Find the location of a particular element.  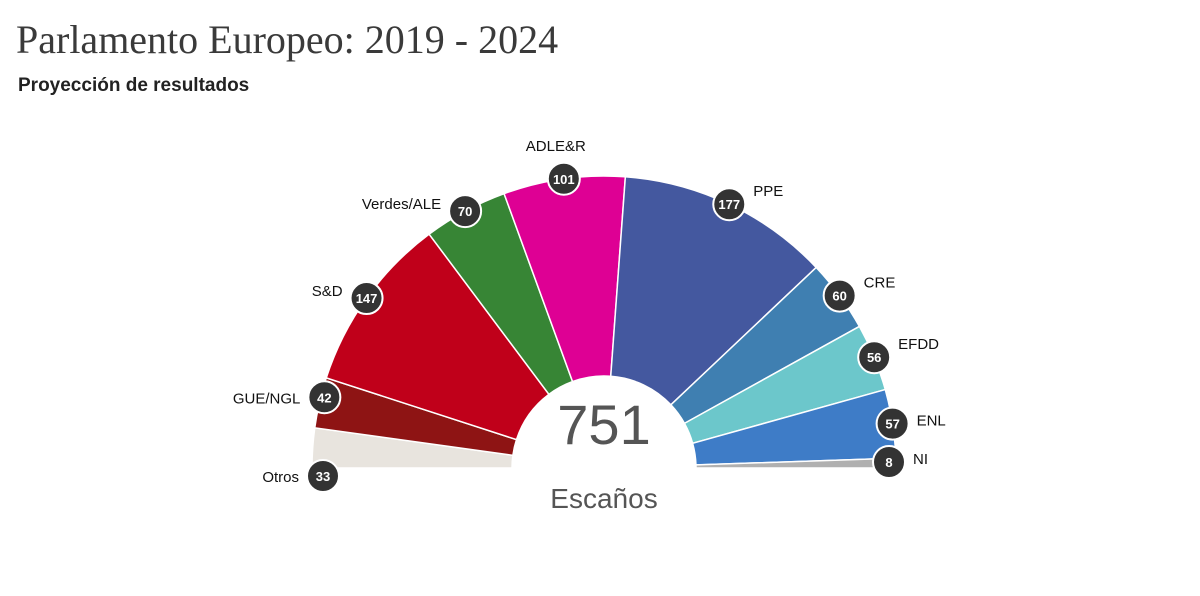

badge-ppe is located at coordinates (729, 204).